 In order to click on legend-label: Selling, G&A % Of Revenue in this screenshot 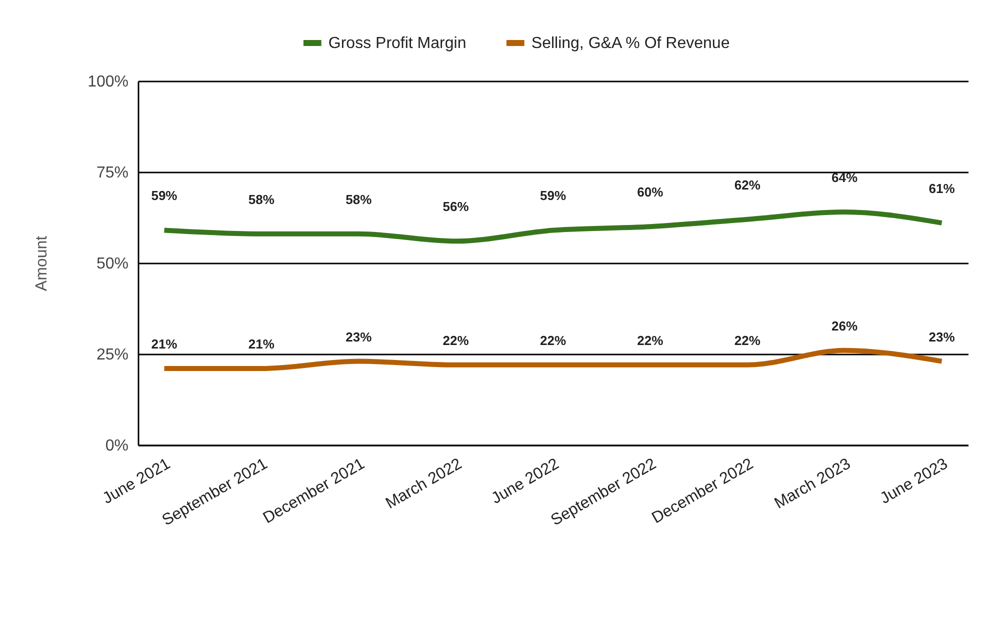, I will do `click(630, 43)`.